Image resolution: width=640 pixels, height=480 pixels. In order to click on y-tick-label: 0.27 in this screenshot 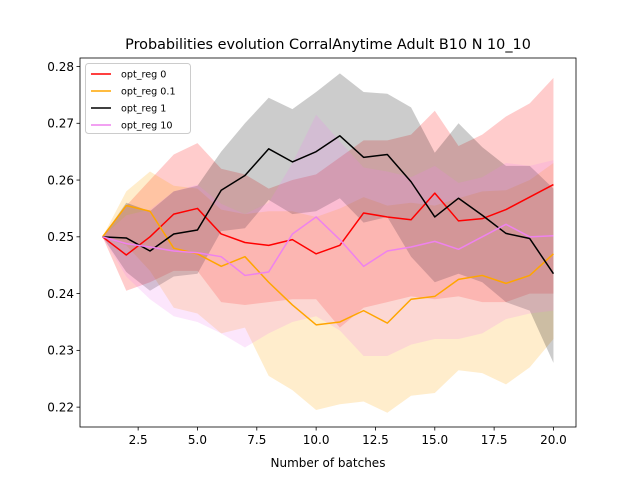, I will do `click(60, 124)`.